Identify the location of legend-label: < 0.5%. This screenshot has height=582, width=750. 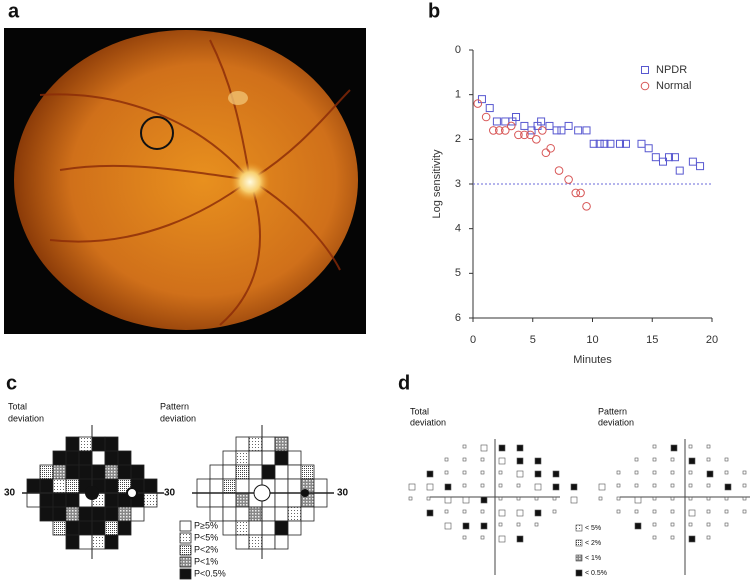
(596, 573).